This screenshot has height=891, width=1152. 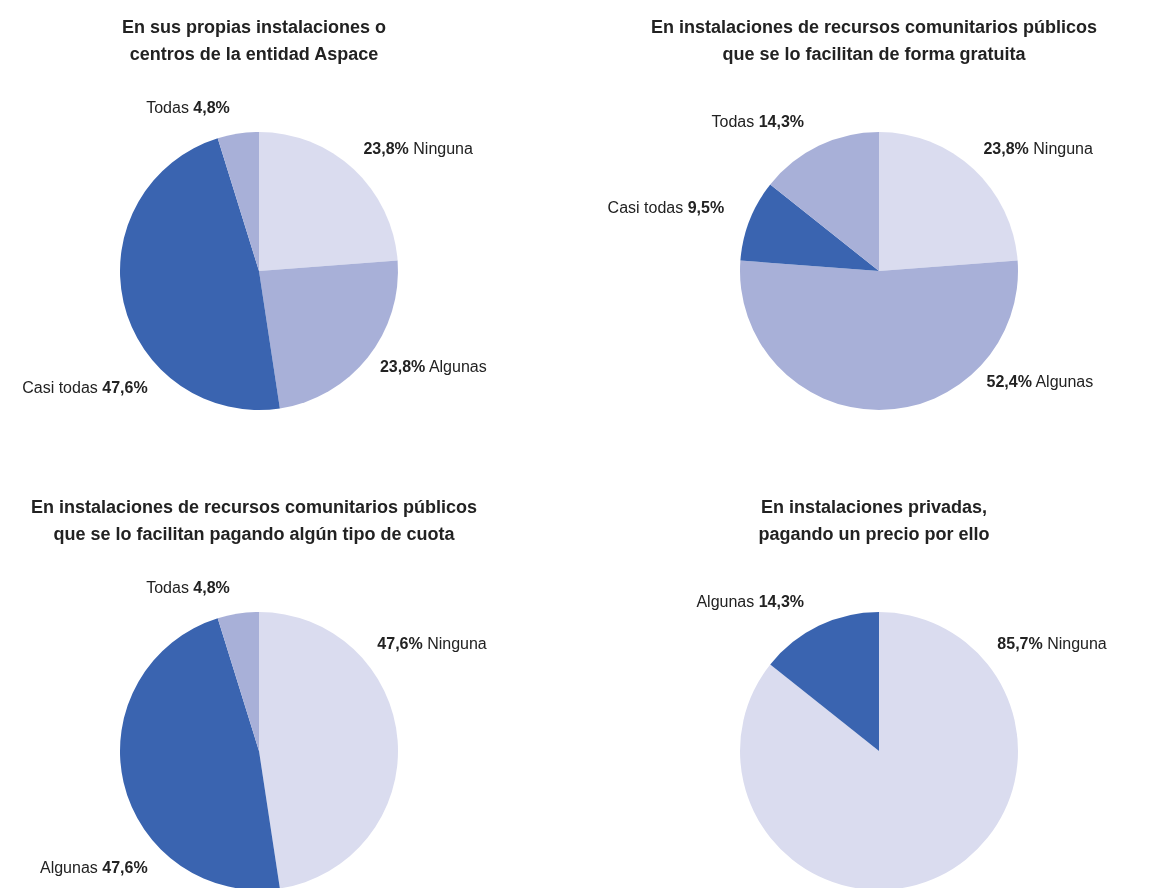 What do you see at coordinates (874, 41) in the screenshot?
I see `chart-title: En instalaciones de recursos comunitarios públicos que se lo facilitan de forma gratuita` at bounding box center [874, 41].